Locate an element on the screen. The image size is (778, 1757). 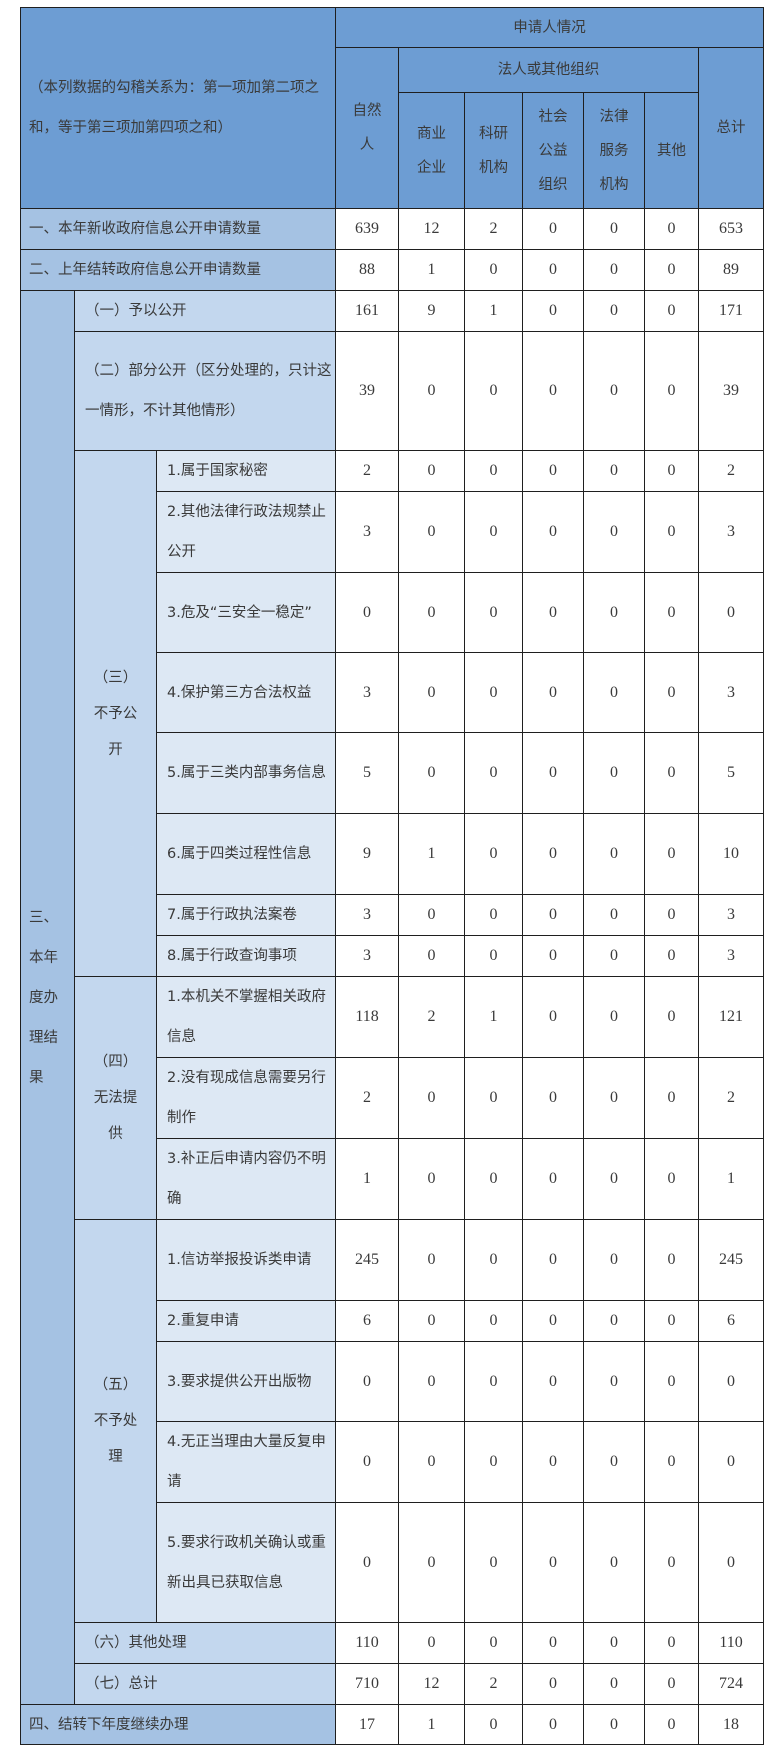
row-value: 3 is located at coordinates (367, 692).